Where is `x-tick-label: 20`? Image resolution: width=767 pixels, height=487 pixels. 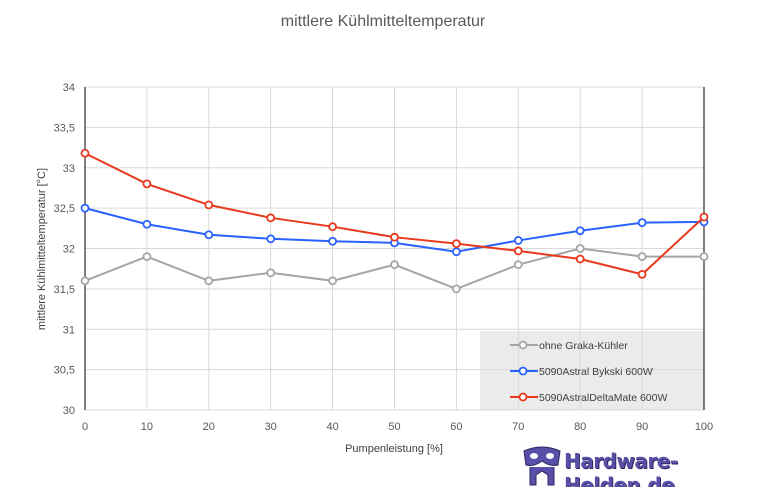 x-tick-label: 20 is located at coordinates (209, 427).